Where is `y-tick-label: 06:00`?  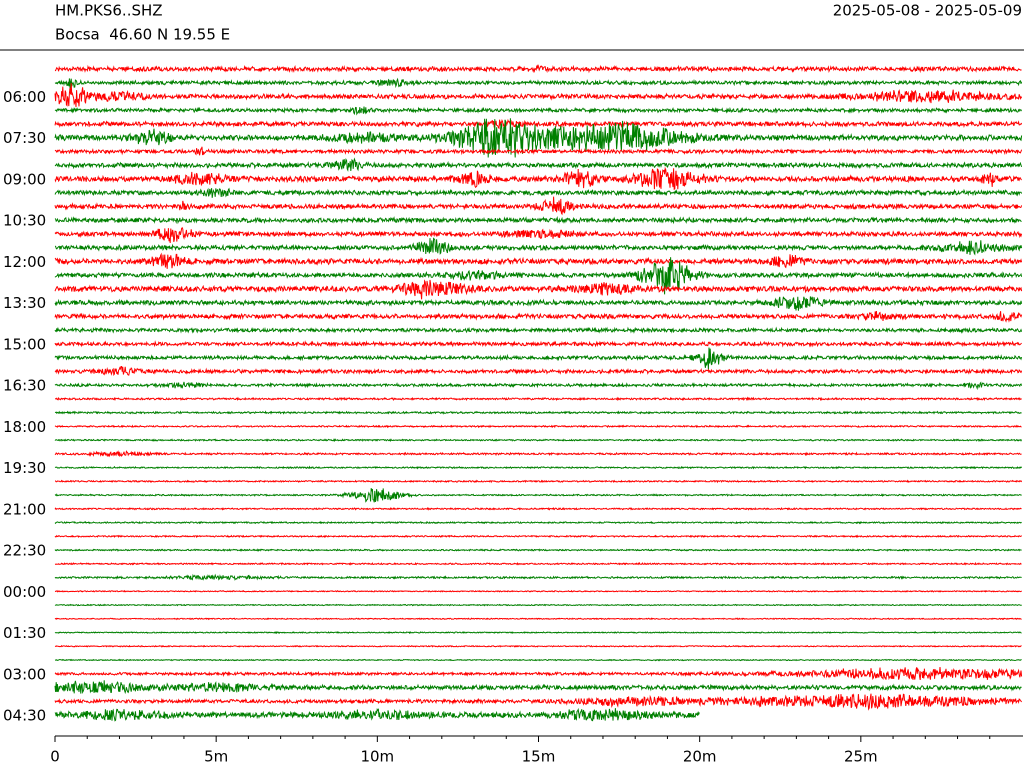
y-tick-label: 06:00 is located at coordinates (24, 97).